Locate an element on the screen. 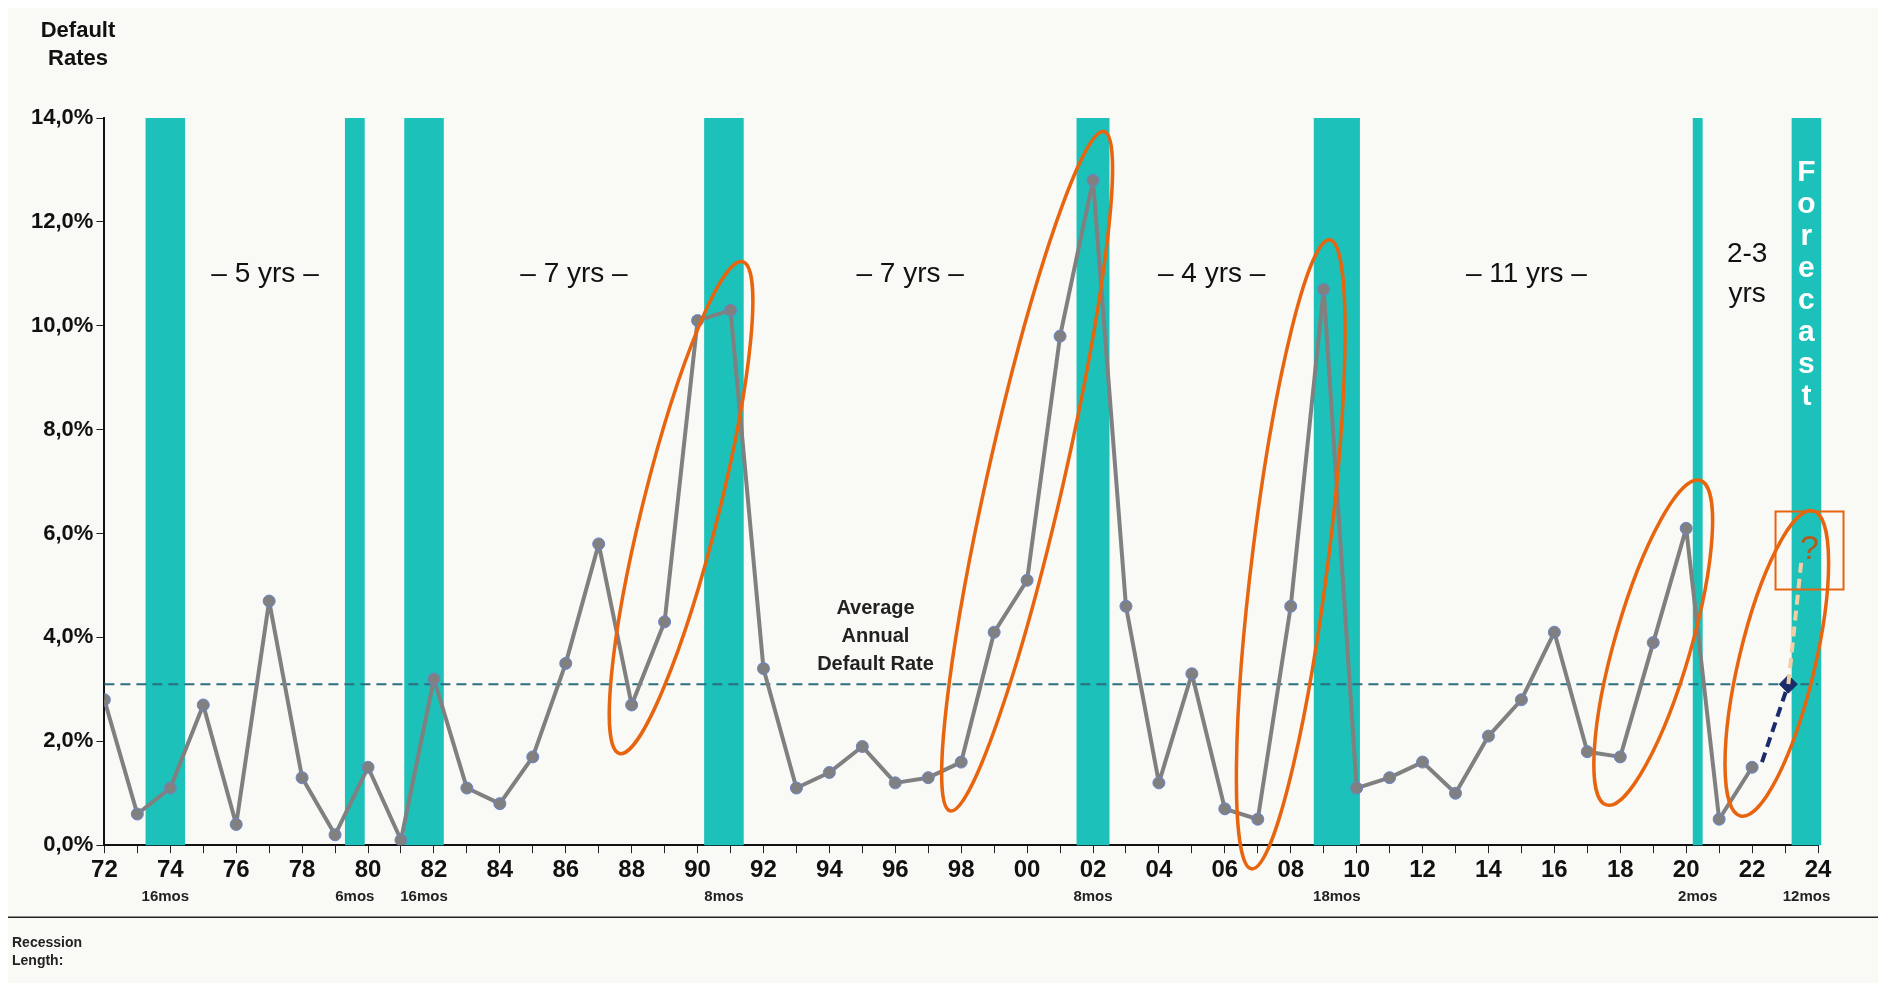 The width and height of the screenshot is (1886, 997). y-tick-label: 14,0% is located at coordinates (62, 117).